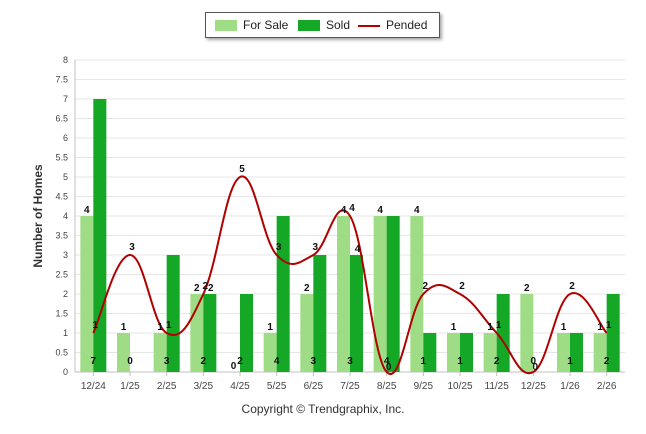 Image resolution: width=646 pixels, height=434 pixels. What do you see at coordinates (240, 386) in the screenshot?
I see `x-tick-label: 4/25` at bounding box center [240, 386].